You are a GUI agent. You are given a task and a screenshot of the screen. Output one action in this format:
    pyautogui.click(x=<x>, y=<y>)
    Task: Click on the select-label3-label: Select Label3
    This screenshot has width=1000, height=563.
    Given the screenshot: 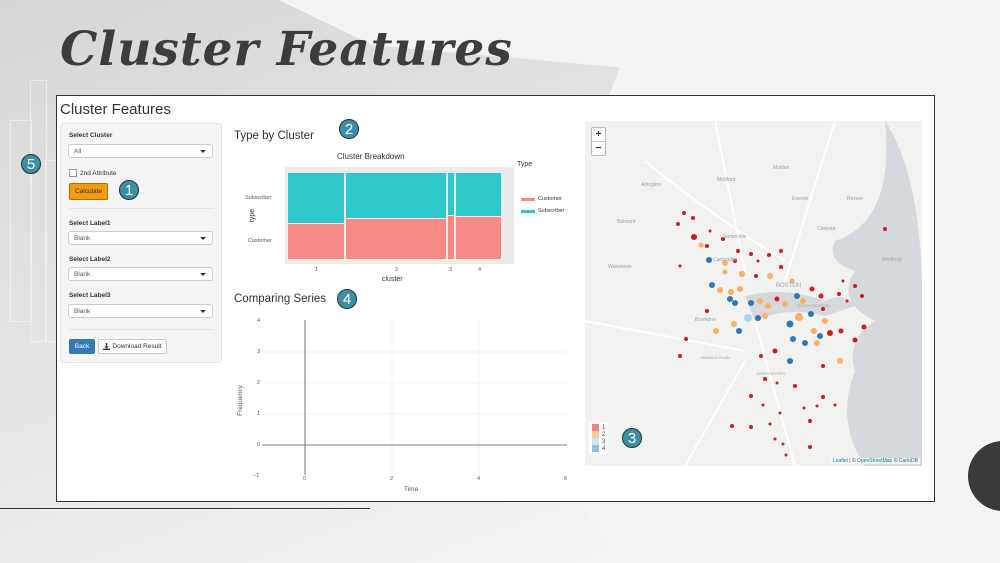 What is the action you would take?
    pyautogui.click(x=90, y=295)
    